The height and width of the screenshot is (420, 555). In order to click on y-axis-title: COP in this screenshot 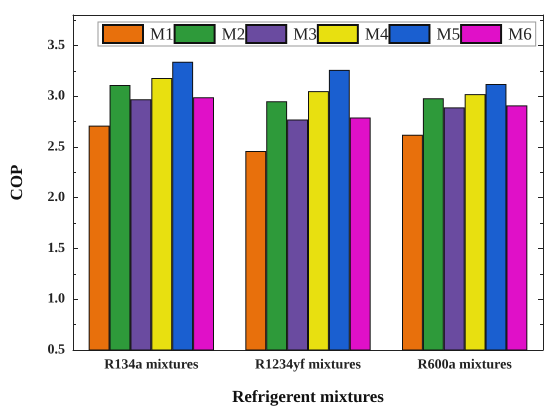, I will do `click(16, 182)`.